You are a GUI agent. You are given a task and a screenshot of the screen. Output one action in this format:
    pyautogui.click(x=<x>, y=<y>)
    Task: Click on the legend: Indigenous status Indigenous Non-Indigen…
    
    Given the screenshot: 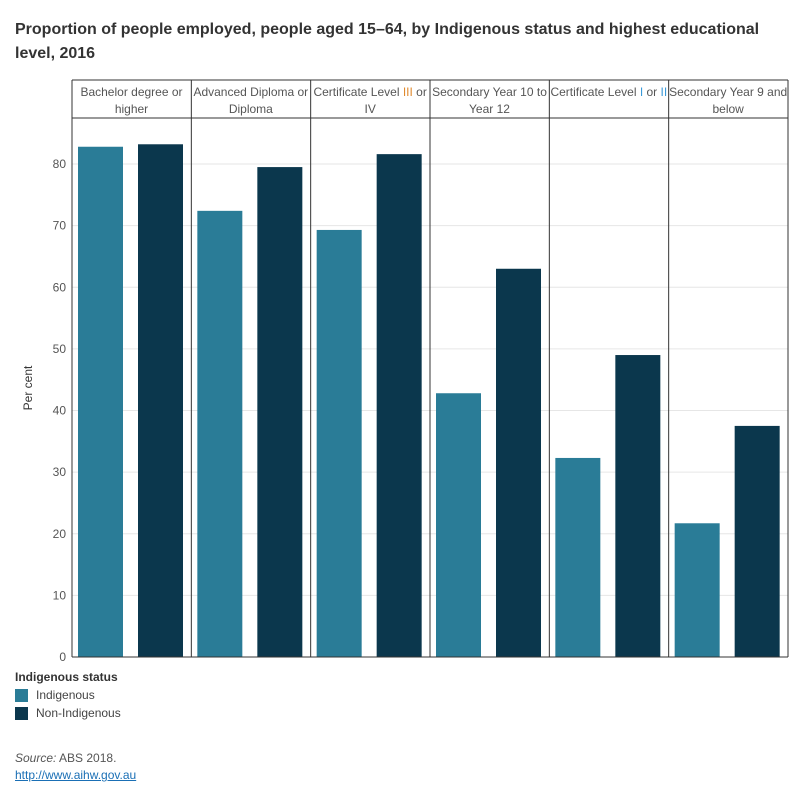 What is the action you would take?
    pyautogui.click(x=68, y=695)
    